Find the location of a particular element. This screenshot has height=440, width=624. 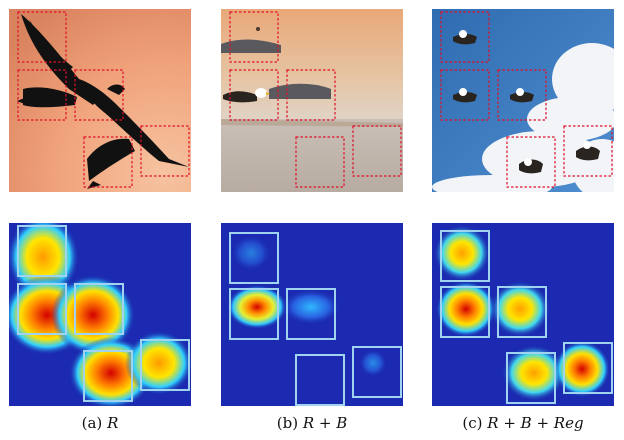

eagles-c is located at coordinates (526, 102).